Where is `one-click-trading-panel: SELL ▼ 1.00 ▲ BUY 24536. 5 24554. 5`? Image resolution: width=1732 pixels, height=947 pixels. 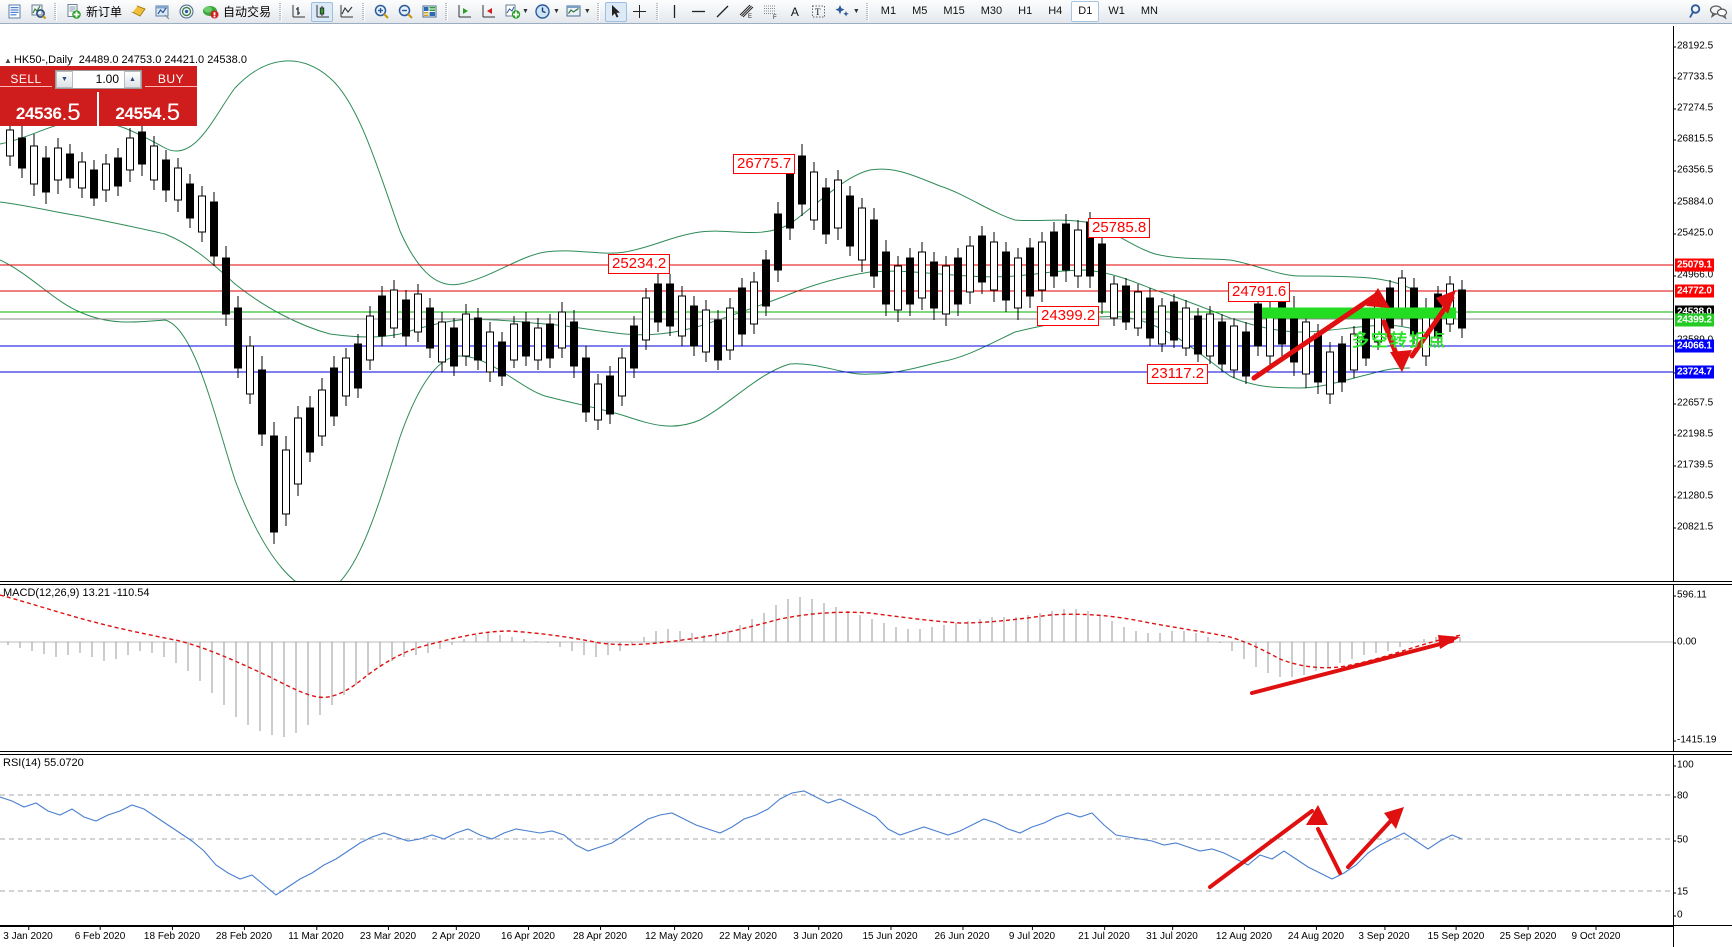
one-click-trading-panel: SELL ▼ 1.00 ▲ BUY 24536. 5 24554. 5 is located at coordinates (98, 96).